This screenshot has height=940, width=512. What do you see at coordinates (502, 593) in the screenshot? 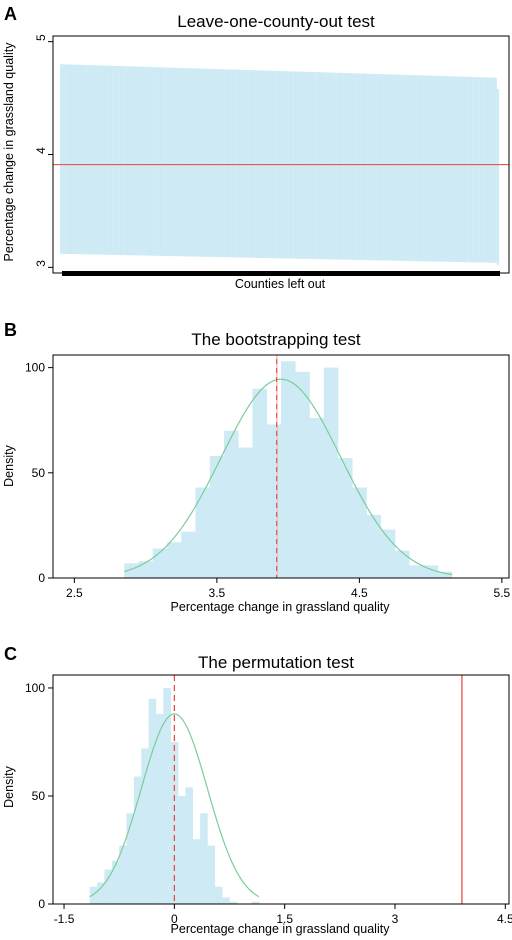
I see `x-tick-label: 5.5` at bounding box center [502, 593].